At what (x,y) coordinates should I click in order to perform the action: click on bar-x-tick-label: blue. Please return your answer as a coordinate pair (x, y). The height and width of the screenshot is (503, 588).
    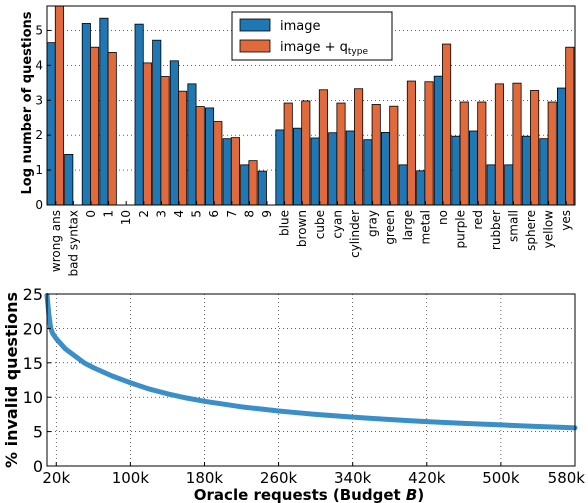
    Looking at the image, I should click on (285, 223).